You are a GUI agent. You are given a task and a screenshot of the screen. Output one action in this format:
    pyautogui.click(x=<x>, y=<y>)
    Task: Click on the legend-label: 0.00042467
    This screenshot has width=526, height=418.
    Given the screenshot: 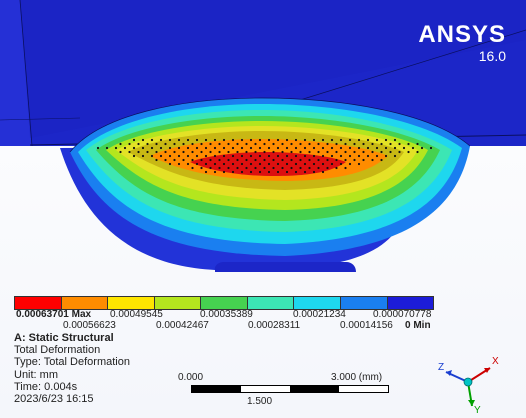 What is the action you would take?
    pyautogui.click(x=182, y=325)
    